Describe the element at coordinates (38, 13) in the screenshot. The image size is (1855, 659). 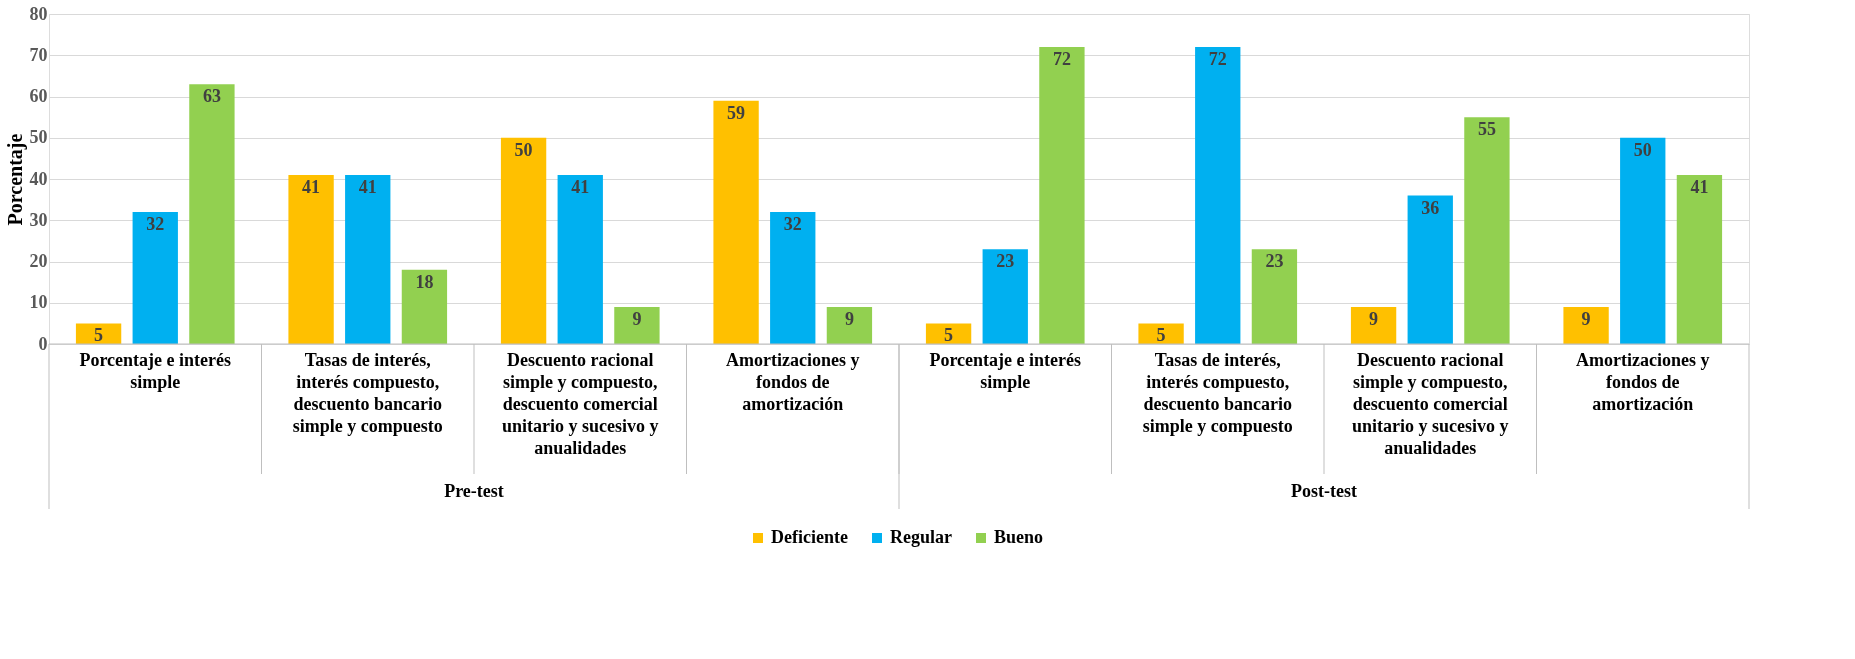
I see `y-tick-label: 80` at that location.